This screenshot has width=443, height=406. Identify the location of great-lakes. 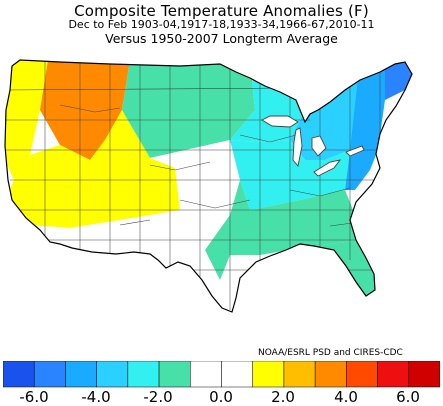
(313, 146).